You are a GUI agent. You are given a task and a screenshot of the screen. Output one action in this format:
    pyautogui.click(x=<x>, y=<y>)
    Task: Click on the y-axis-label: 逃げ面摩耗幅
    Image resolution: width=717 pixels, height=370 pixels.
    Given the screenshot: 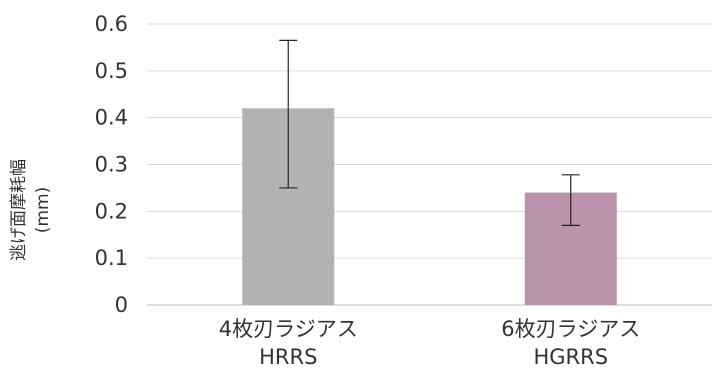 What is the action you would take?
    pyautogui.click(x=19, y=210)
    